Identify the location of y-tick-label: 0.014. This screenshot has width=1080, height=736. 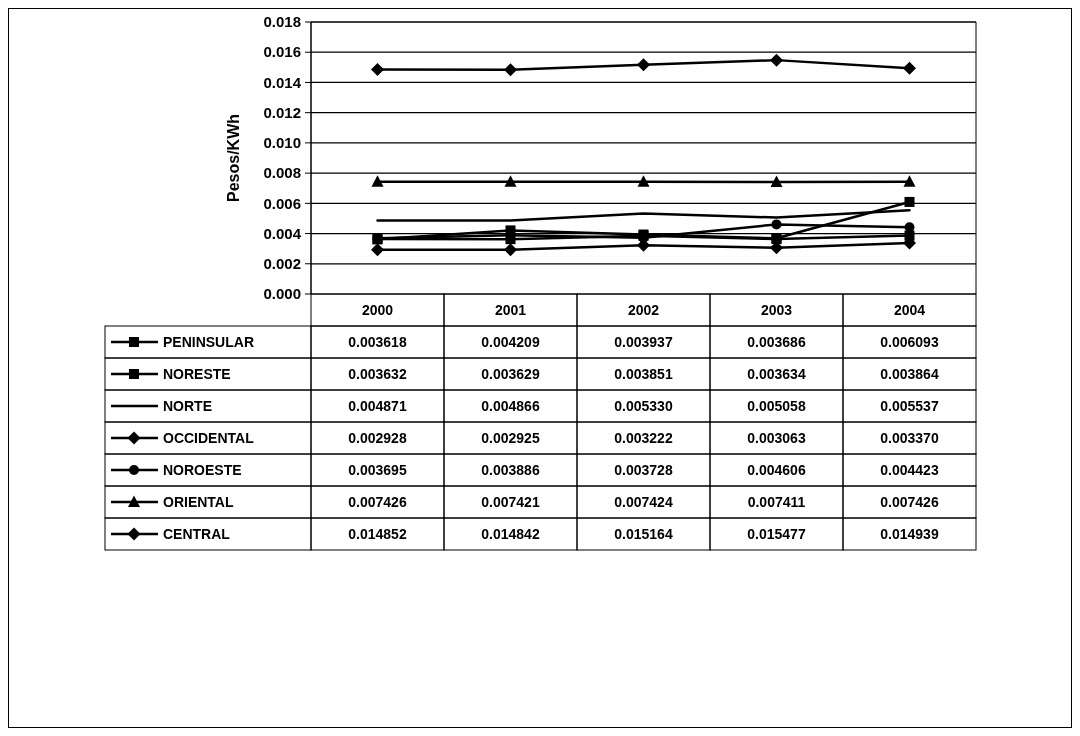
(282, 82).